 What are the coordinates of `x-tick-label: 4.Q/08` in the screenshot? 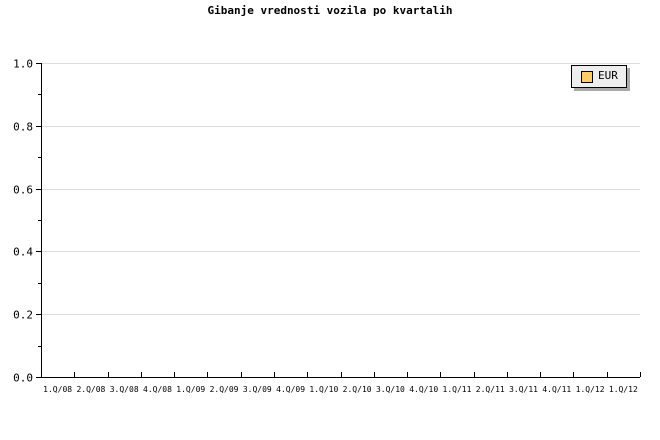 It's located at (157, 389).